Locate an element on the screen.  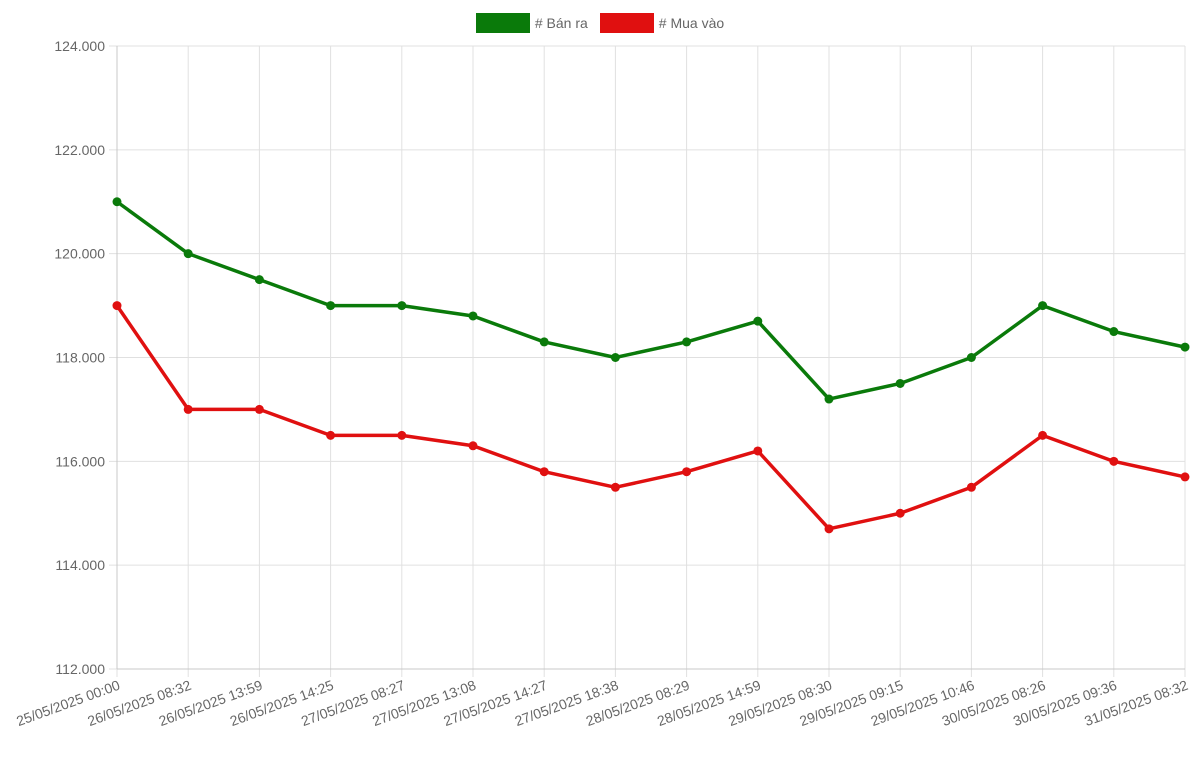
y-tick-label: 122.000 is located at coordinates (79, 150).